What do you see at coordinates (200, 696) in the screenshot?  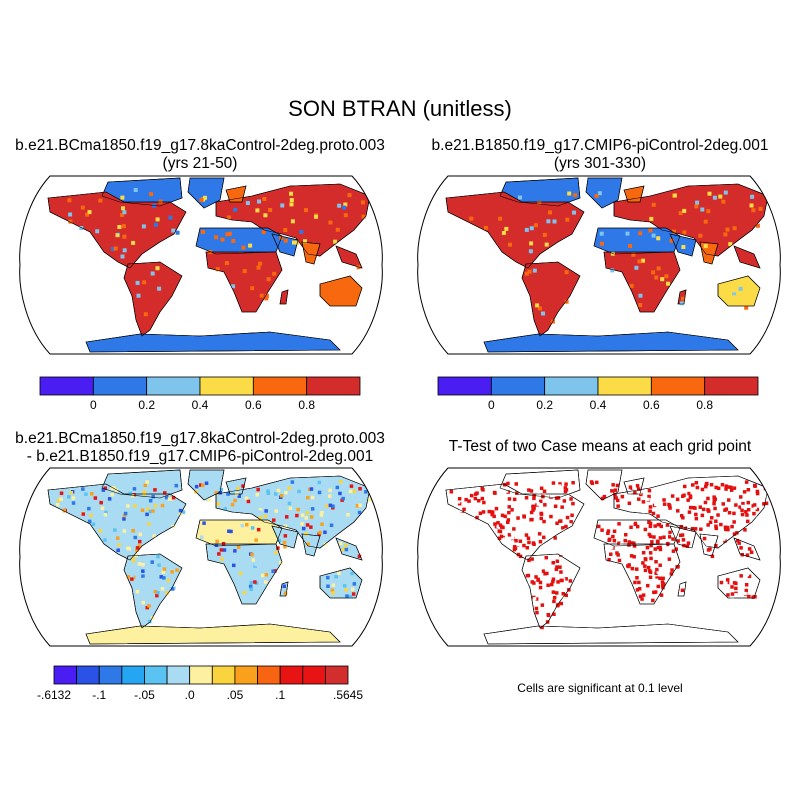 I see `colorbar-panel-3-labels: -.6132 -.1 -.05 .0 .05 .1 .5645` at bounding box center [200, 696].